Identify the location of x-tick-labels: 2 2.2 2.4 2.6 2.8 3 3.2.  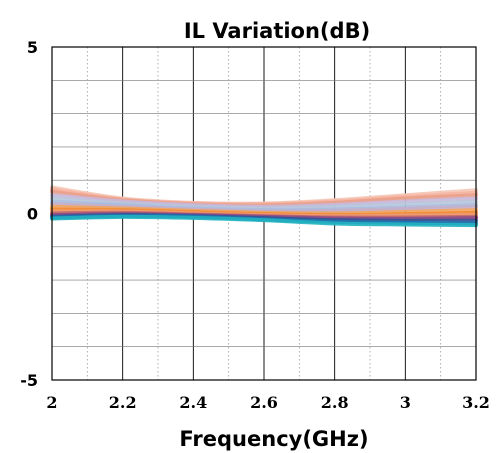
(267, 402).